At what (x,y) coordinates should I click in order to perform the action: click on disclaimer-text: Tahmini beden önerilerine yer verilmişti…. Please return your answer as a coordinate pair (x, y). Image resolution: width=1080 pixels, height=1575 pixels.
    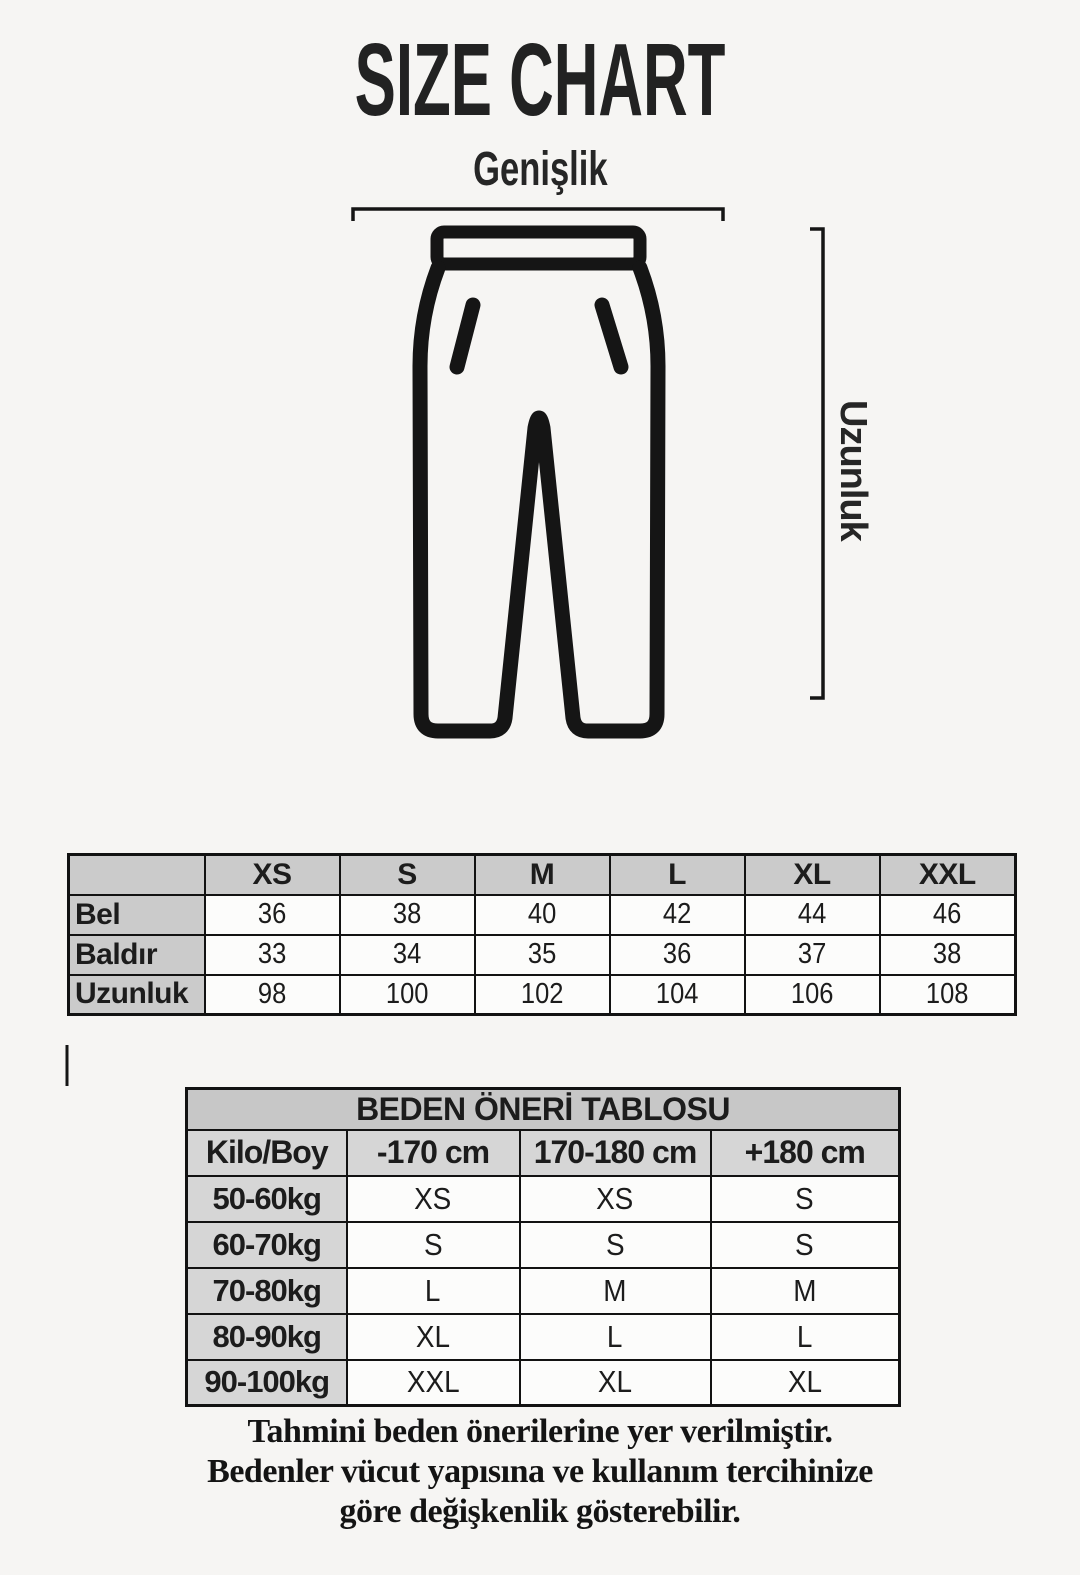
    Looking at the image, I should click on (540, 1472).